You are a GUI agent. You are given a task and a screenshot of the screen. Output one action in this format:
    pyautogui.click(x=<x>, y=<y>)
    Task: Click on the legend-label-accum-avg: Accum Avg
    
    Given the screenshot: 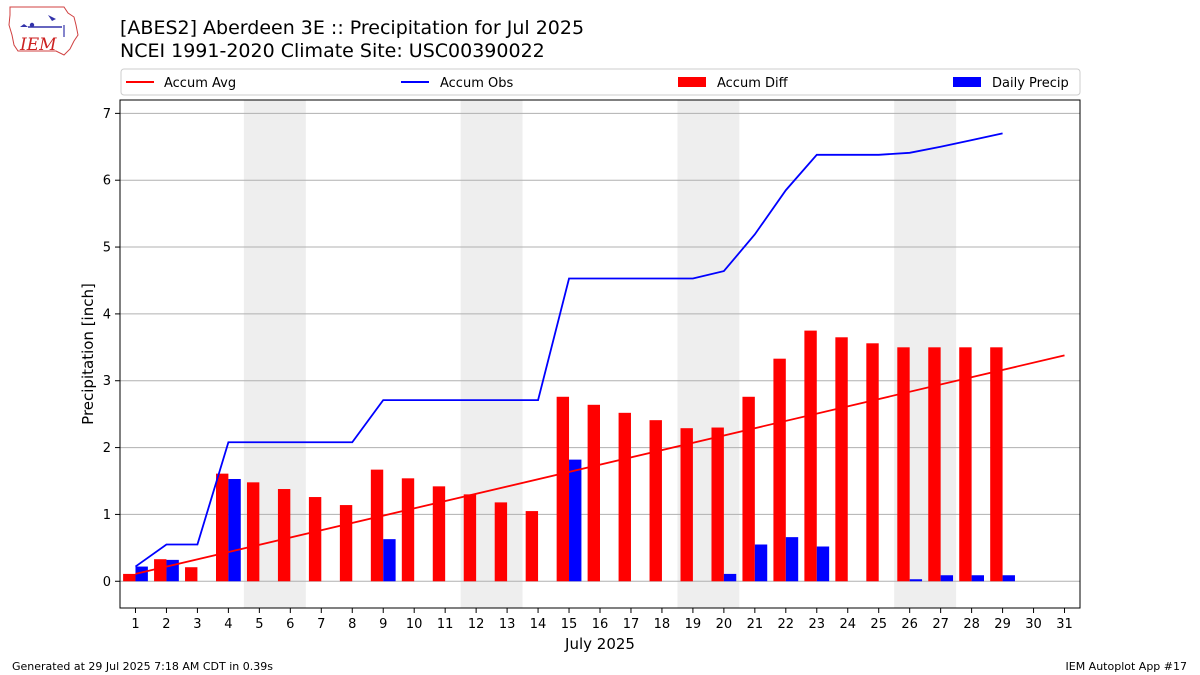 What is the action you would take?
    pyautogui.click(x=200, y=83)
    